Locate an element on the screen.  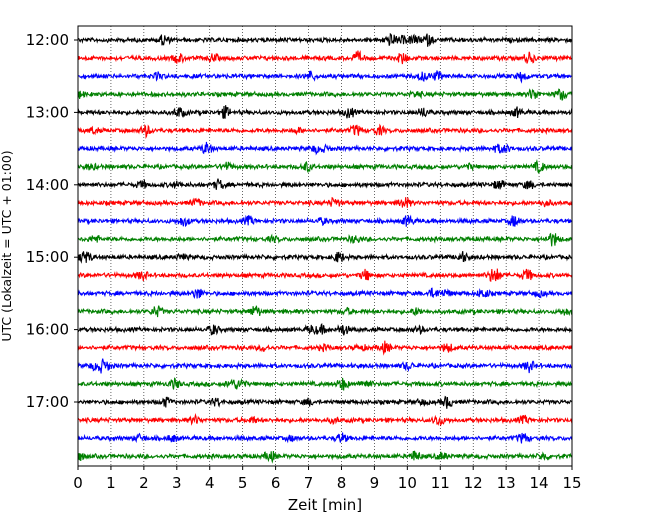
y-tick-label: 12:00 is located at coordinates (47, 40).